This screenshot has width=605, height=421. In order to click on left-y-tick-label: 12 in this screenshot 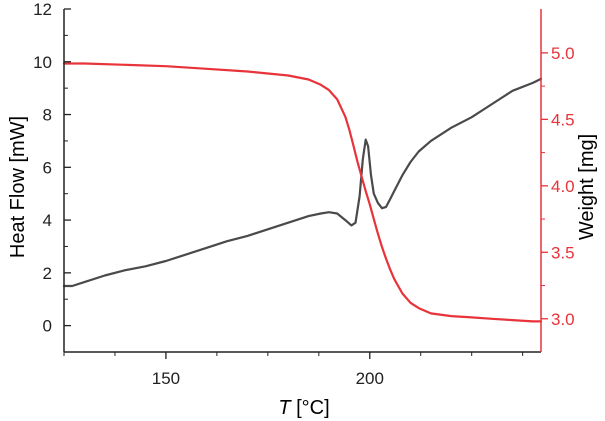, I will do `click(42, 9)`.